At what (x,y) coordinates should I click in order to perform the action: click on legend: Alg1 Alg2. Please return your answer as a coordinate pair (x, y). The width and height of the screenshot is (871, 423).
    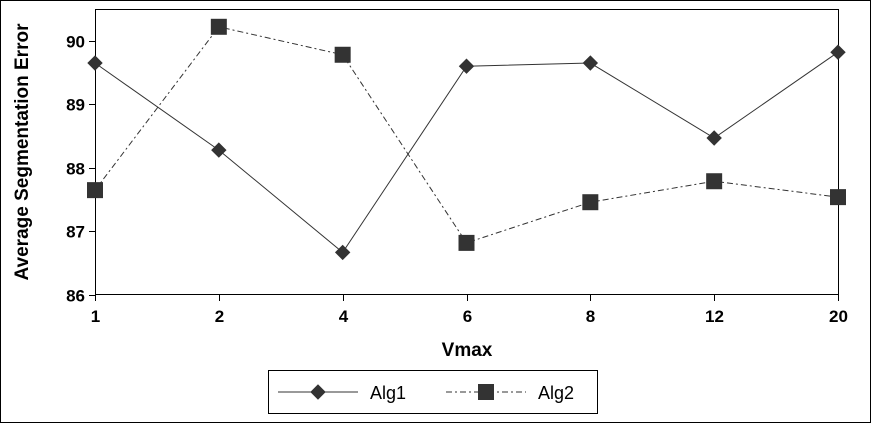
    Looking at the image, I should click on (433, 392).